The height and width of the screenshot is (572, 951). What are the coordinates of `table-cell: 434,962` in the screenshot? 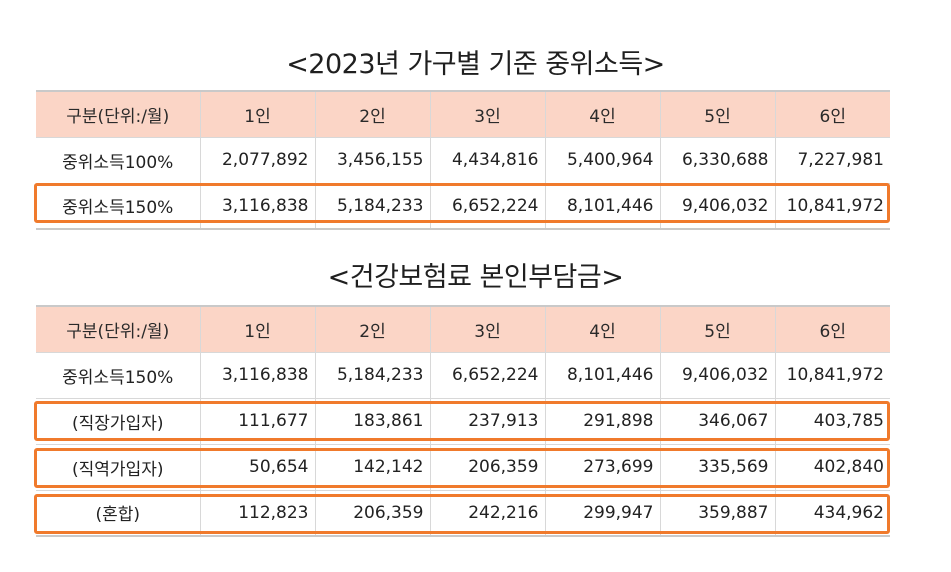 It's located at (832, 513).